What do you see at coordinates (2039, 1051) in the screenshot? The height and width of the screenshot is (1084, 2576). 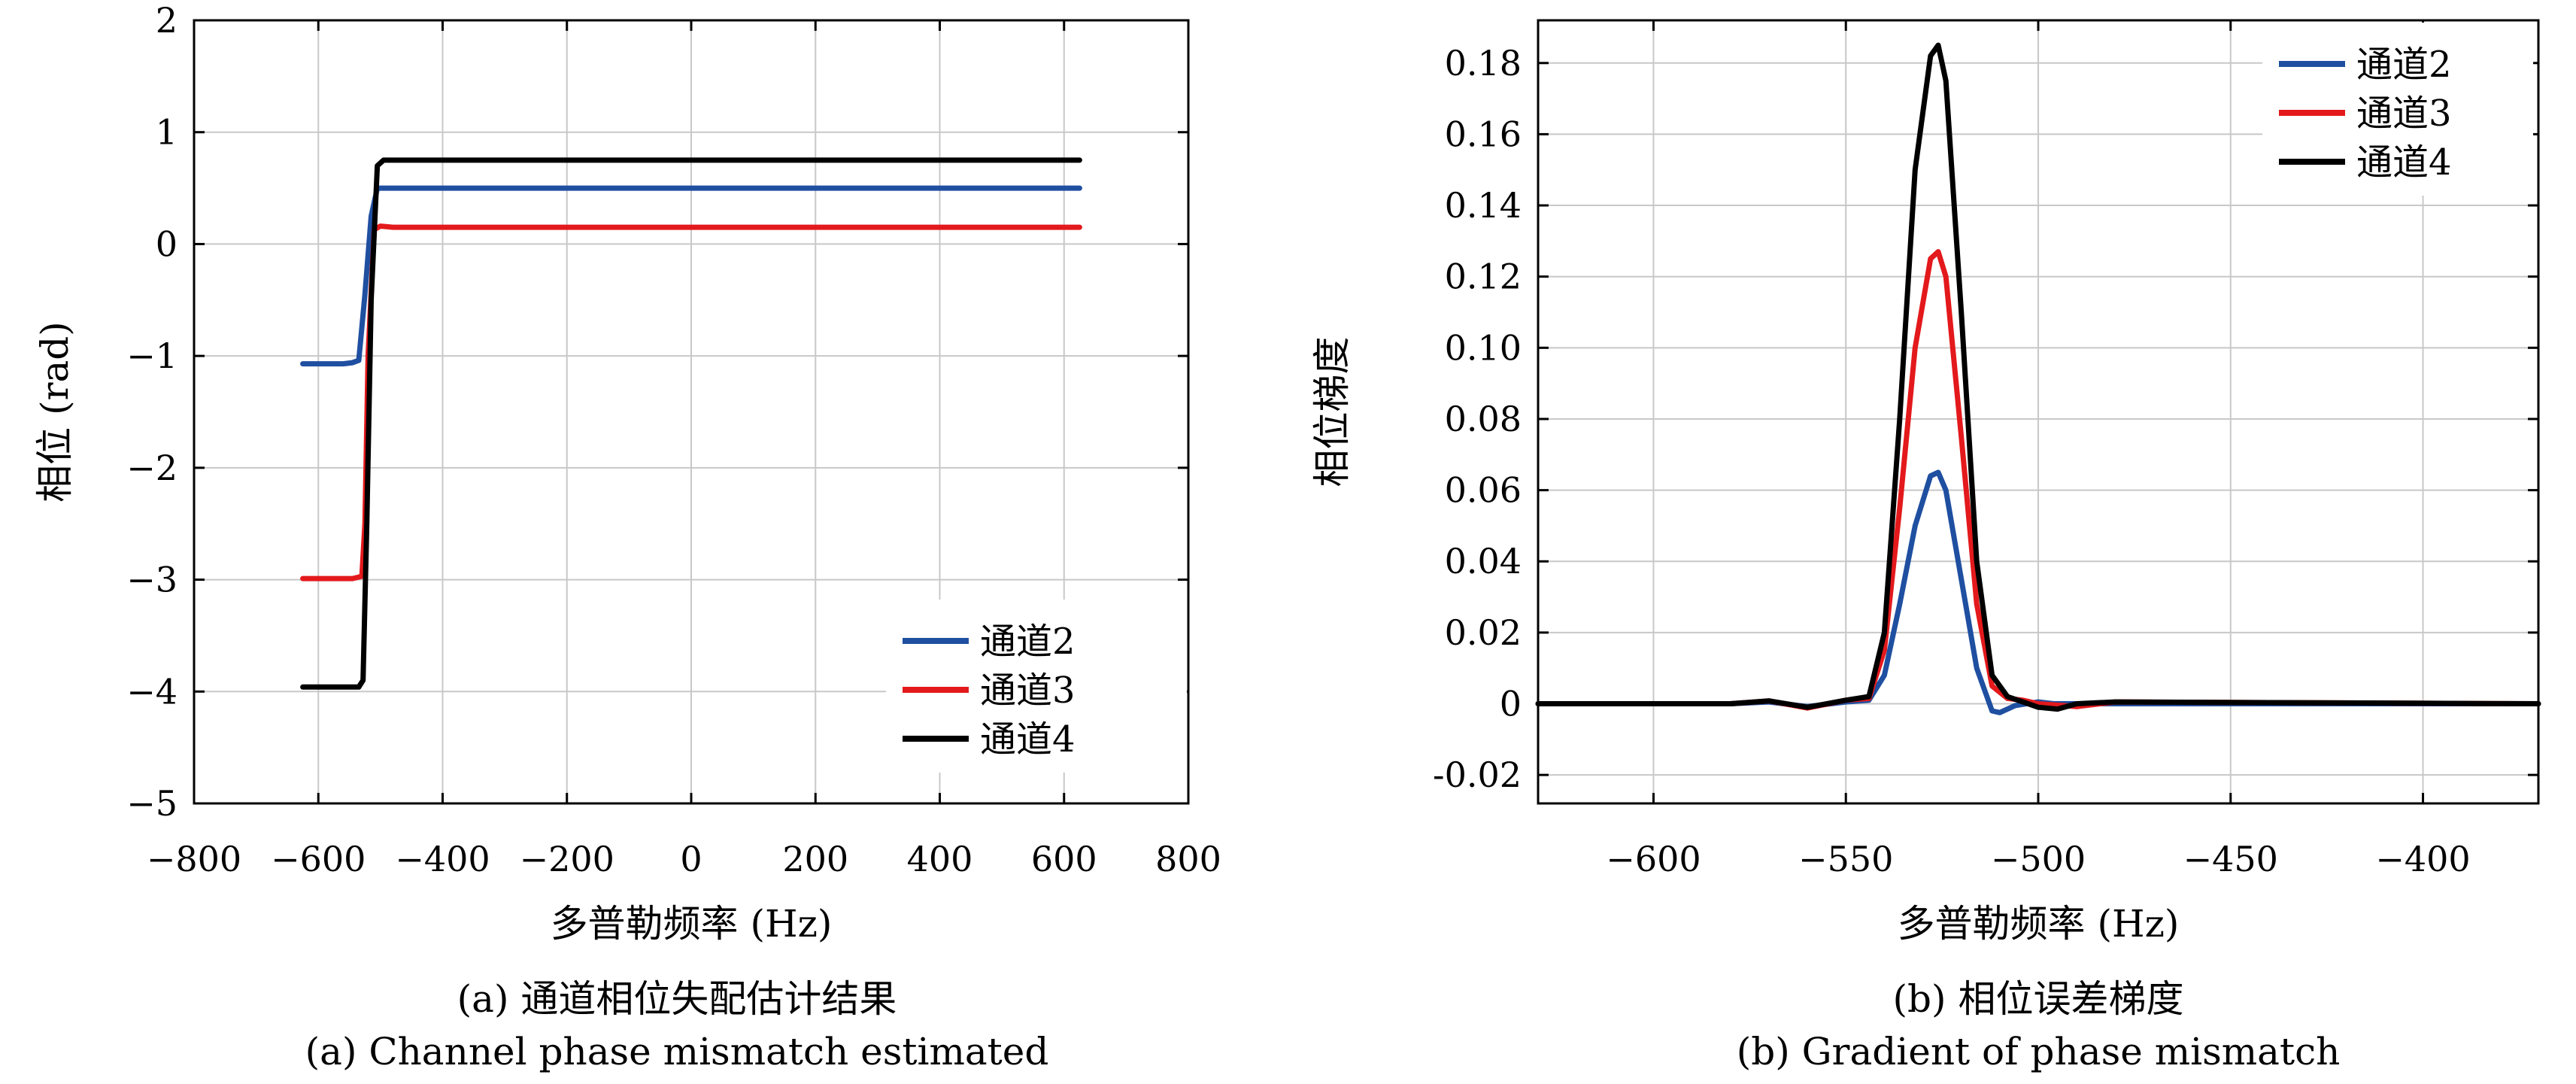 I see `right-caption-en: (b) Gradient of phase mismatch` at bounding box center [2039, 1051].